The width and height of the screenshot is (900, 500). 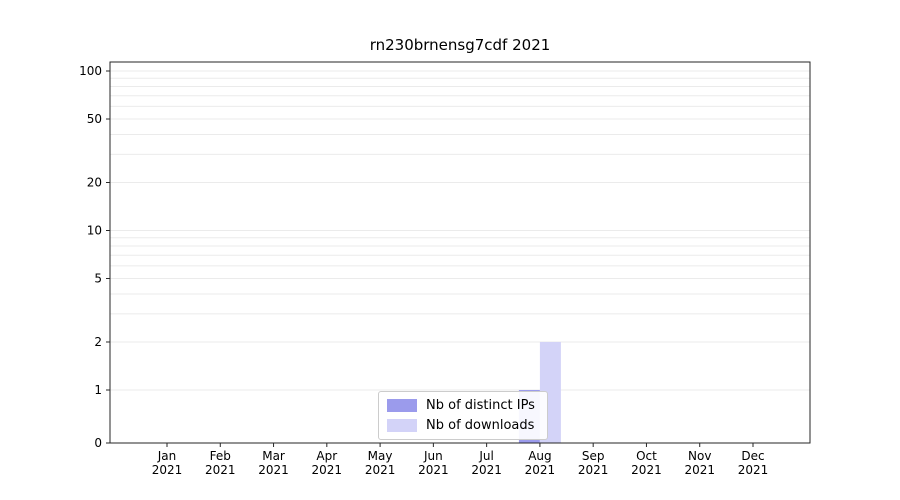 What do you see at coordinates (593, 456) in the screenshot?
I see `x-axis-tick-label-month: Sep` at bounding box center [593, 456].